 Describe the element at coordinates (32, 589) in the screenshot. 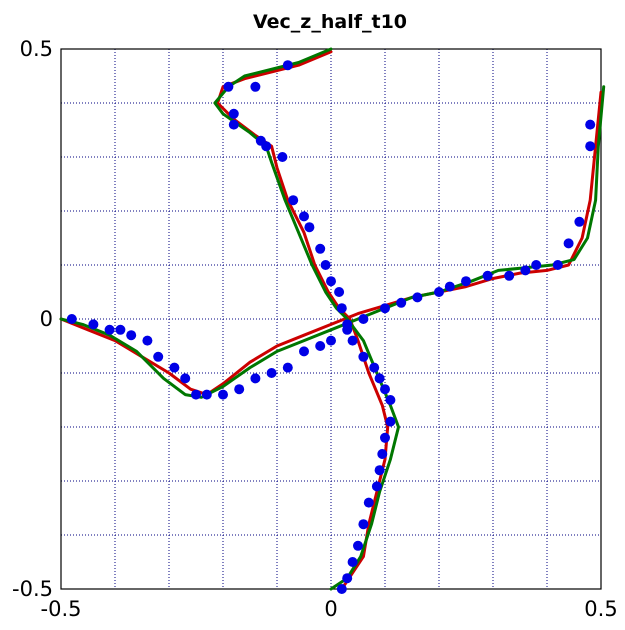

I see `y-tick-label: -0.5` at that location.